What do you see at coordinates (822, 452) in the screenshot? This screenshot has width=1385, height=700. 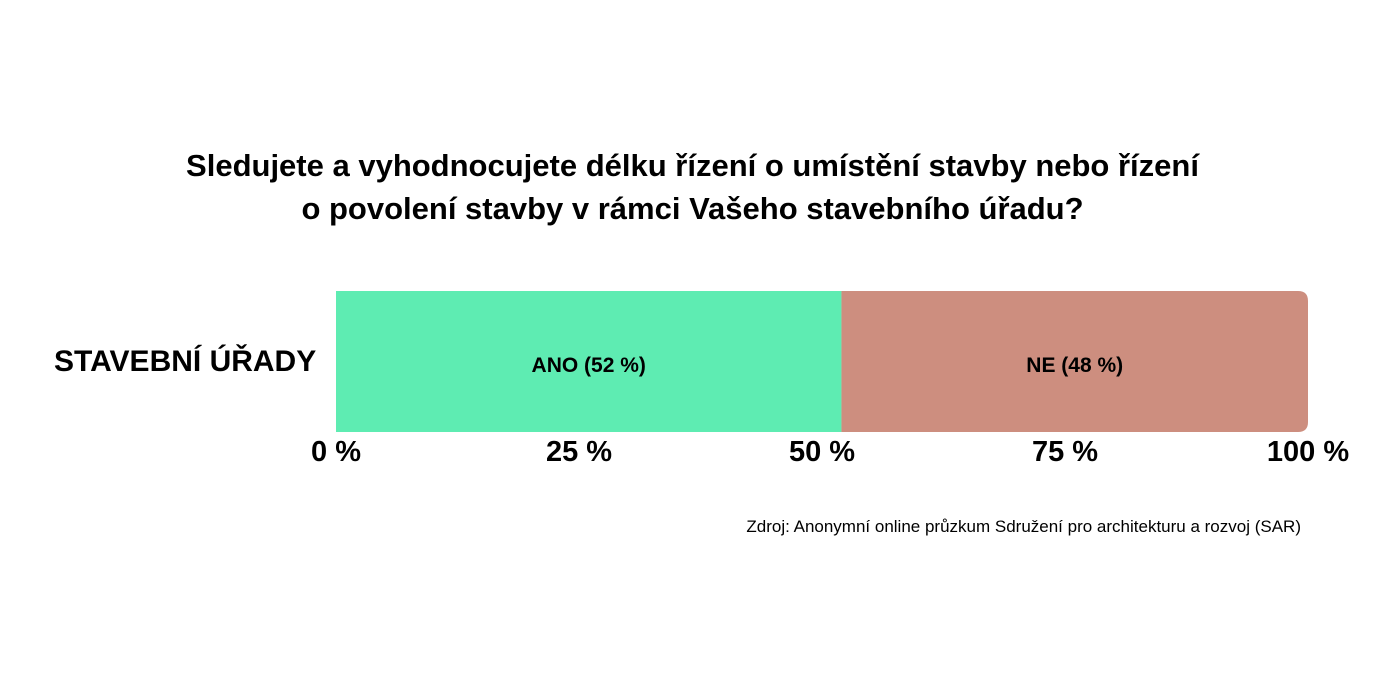 I see `x-tick-label-50: 50 %` at bounding box center [822, 452].